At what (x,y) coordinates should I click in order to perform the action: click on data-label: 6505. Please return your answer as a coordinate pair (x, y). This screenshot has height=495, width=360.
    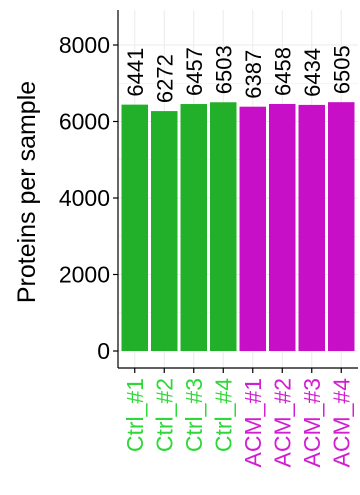
    Looking at the image, I should click on (341, 69).